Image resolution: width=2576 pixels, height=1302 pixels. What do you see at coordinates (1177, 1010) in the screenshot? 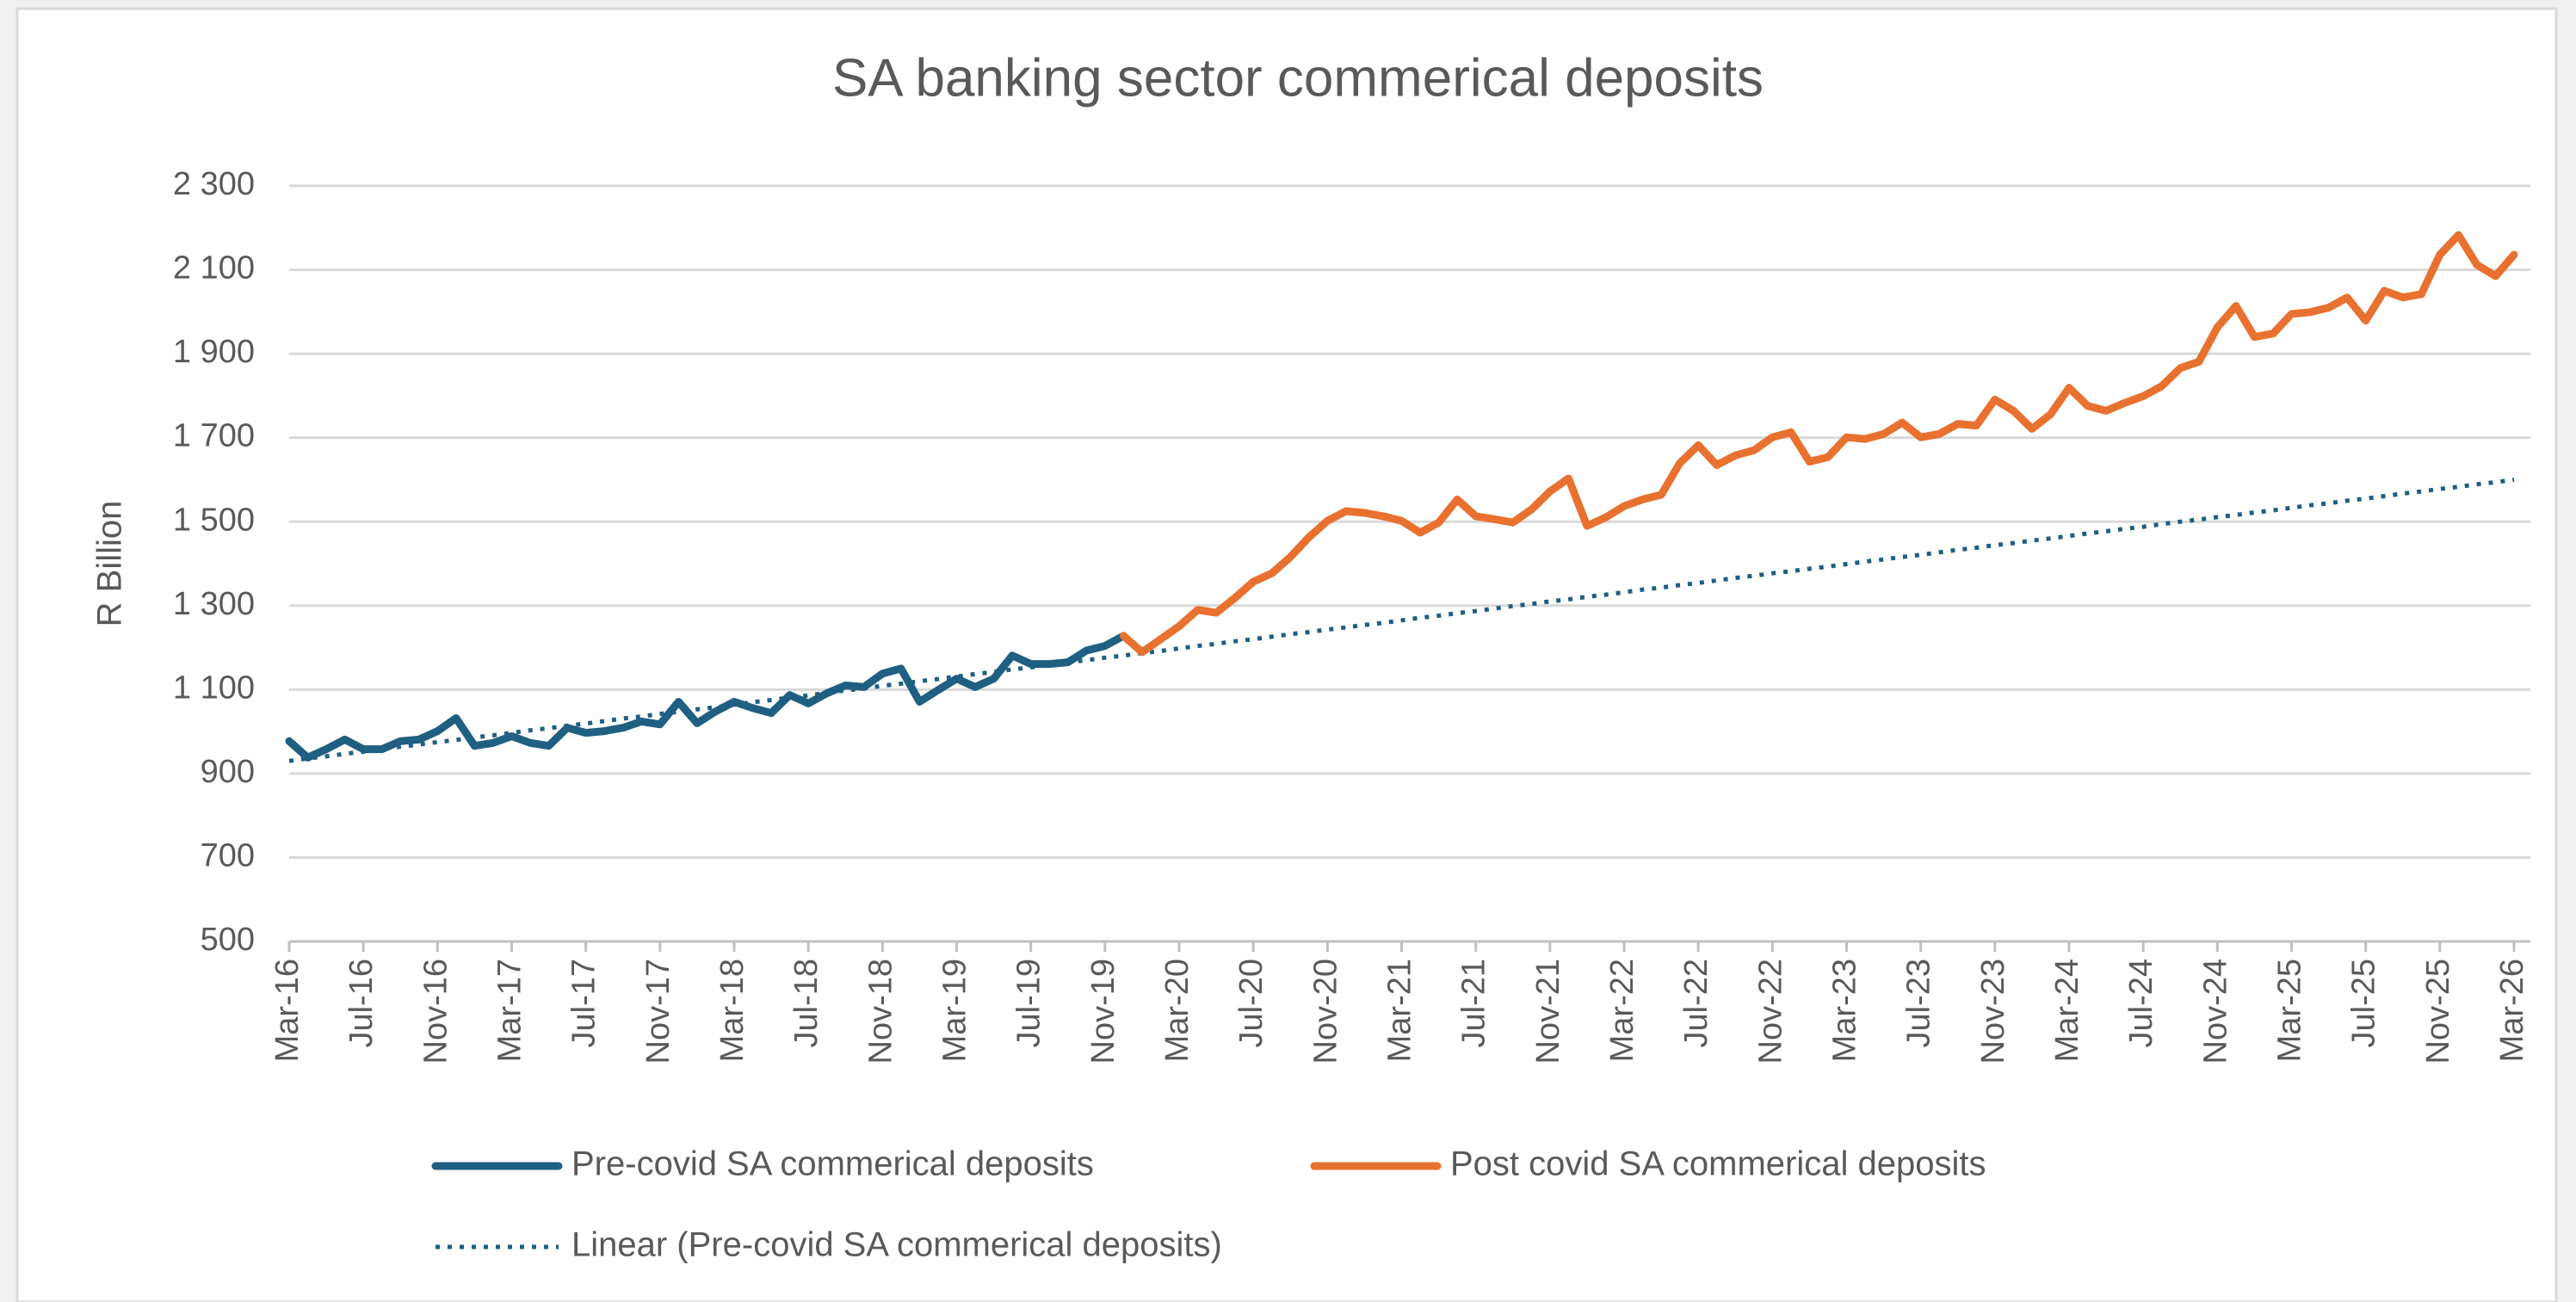
I see `x-tick-label: Mar-20` at bounding box center [1177, 1010].